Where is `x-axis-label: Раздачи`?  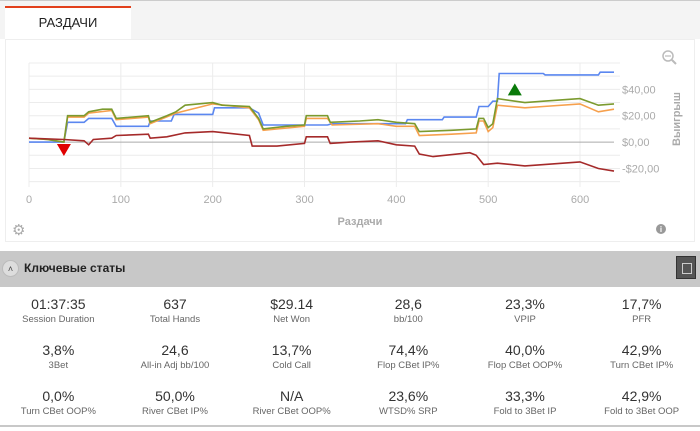
x-axis-label: Раздачи is located at coordinates (360, 222).